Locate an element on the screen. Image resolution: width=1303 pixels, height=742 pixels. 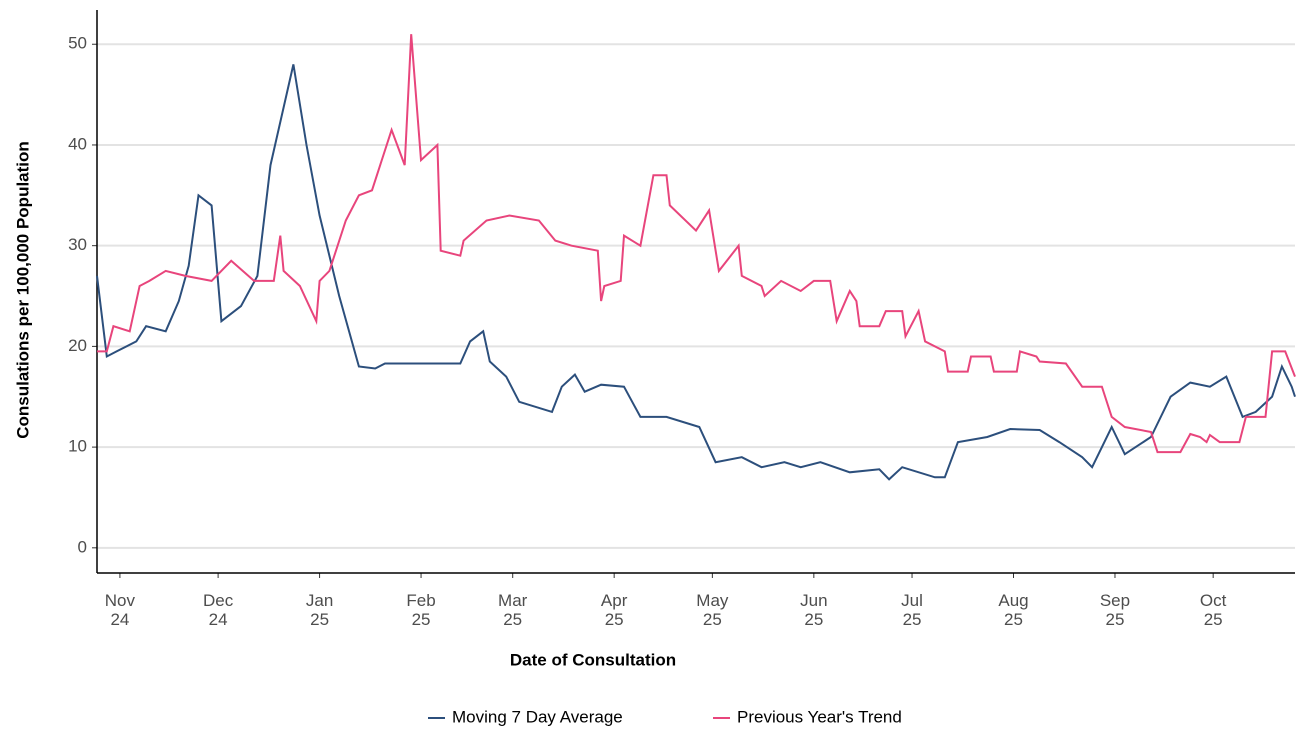
y-tick-label: 10 is located at coordinates (77, 446).